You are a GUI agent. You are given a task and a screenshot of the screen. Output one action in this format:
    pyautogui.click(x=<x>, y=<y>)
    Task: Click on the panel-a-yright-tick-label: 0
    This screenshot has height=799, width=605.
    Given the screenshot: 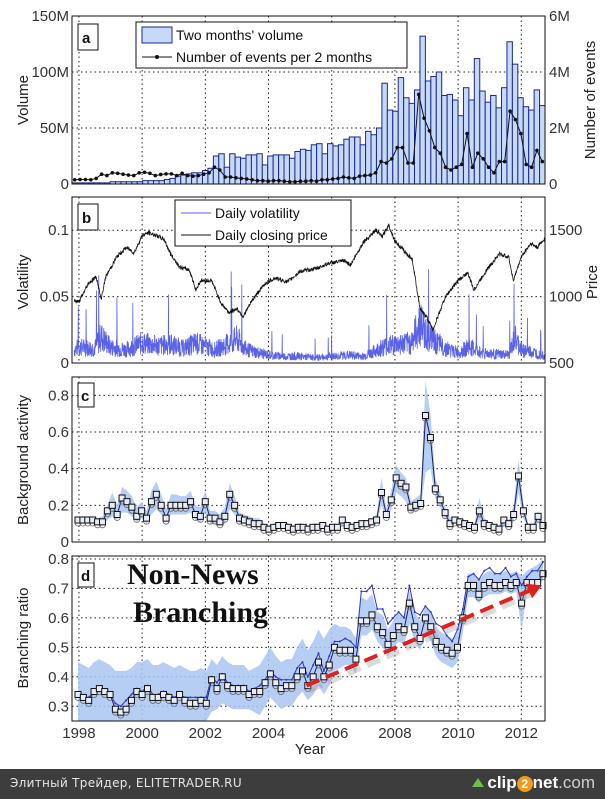 What is the action you would take?
    pyautogui.click(x=553, y=184)
    